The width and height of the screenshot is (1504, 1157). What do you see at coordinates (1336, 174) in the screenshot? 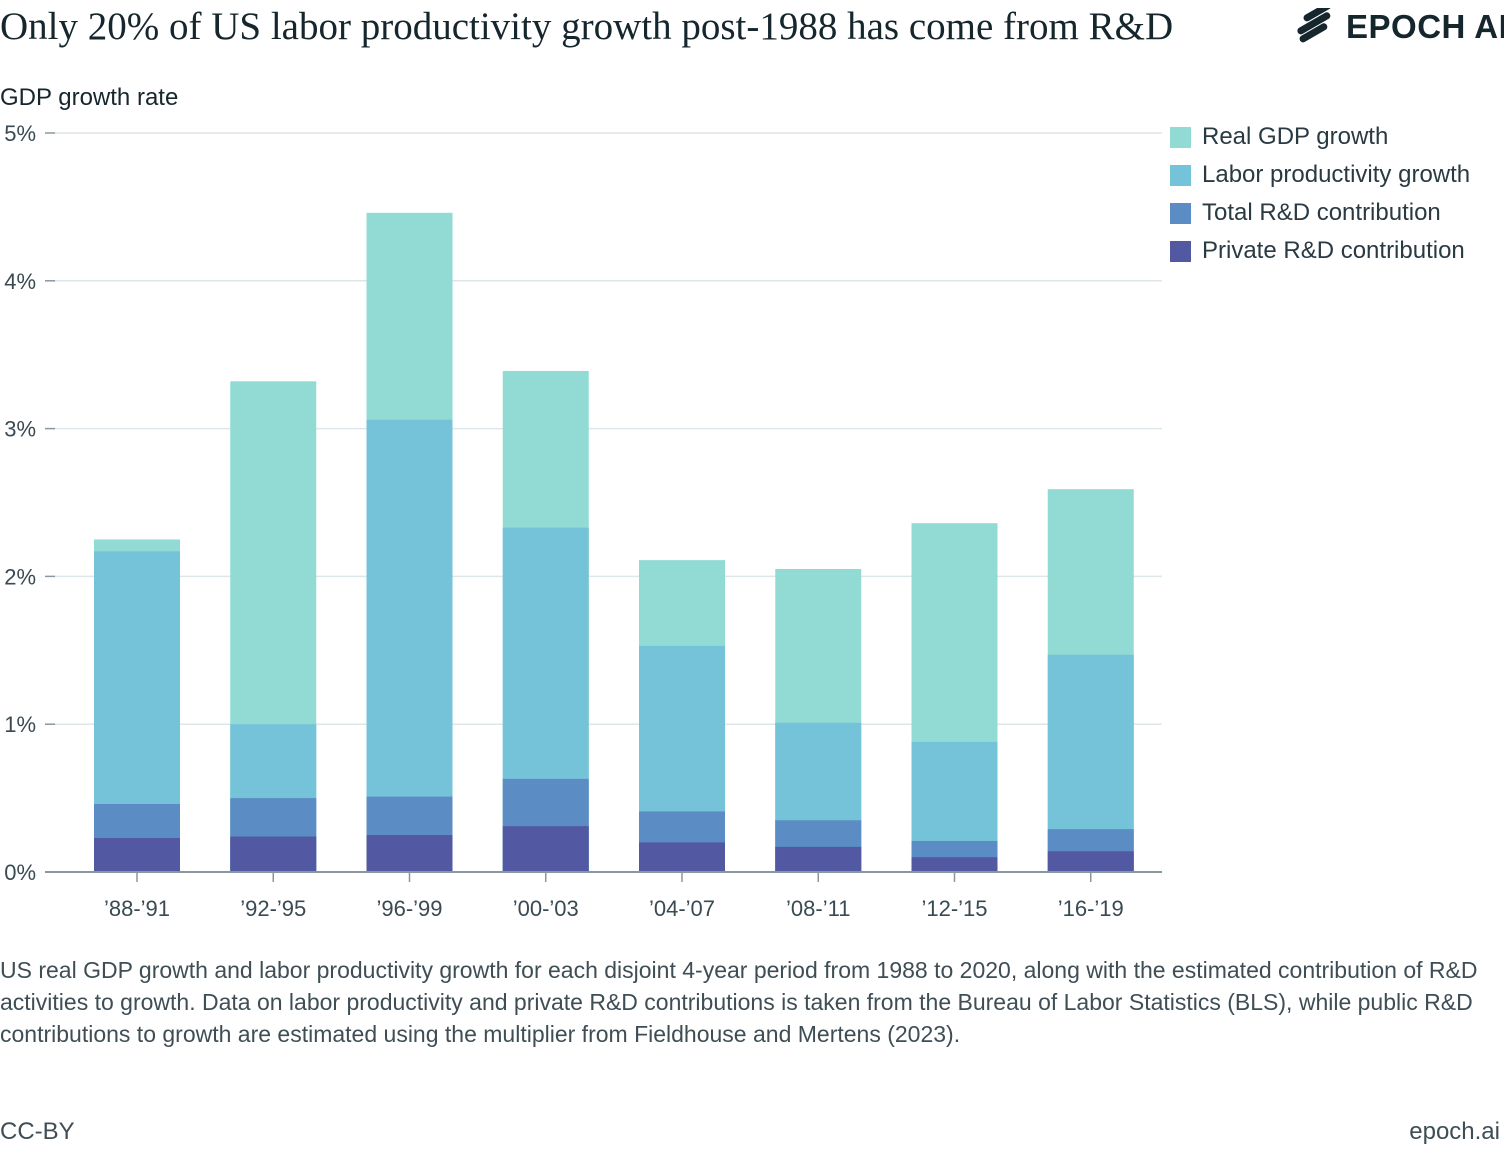
I see `legend-label: Labor productivity growth` at bounding box center [1336, 174].